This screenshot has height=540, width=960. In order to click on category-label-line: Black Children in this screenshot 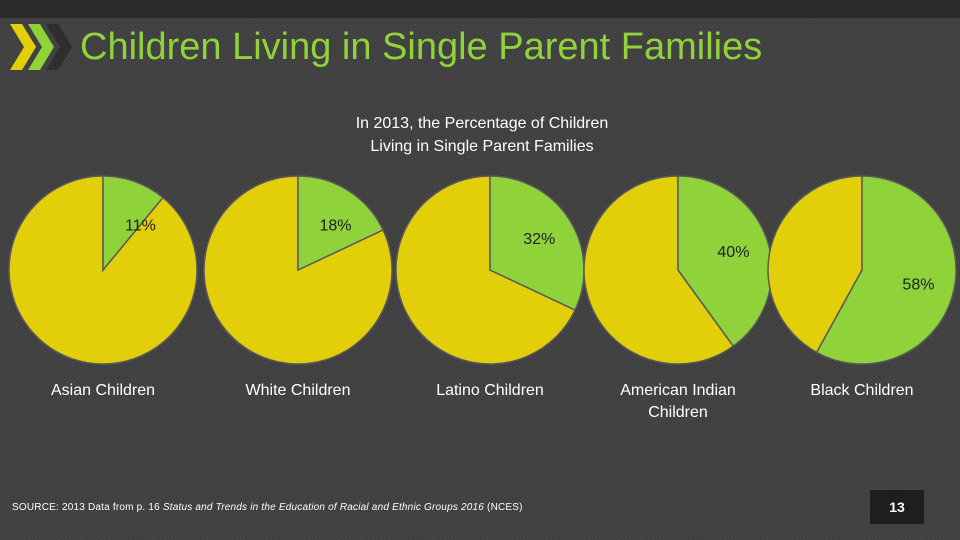, I will do `click(862, 390)`.